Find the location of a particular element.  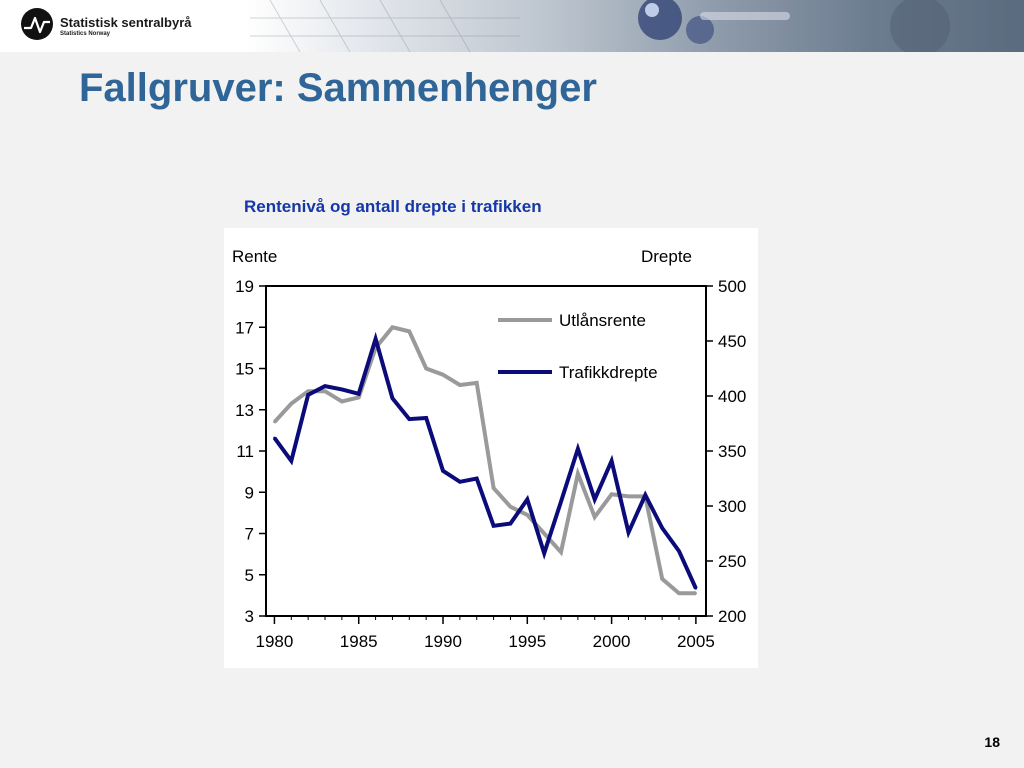

y-right-tick-label: 200 is located at coordinates (732, 616).